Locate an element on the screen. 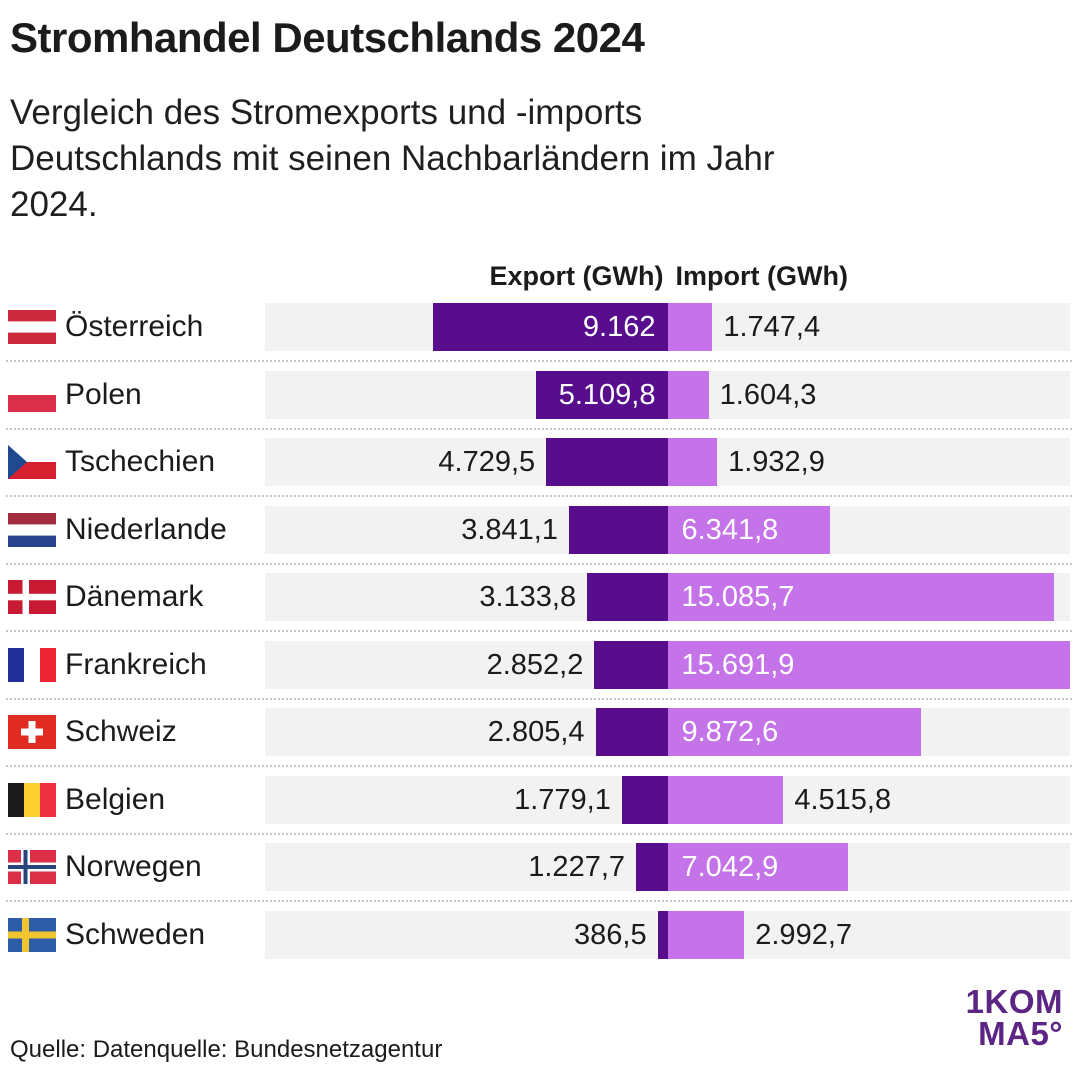 This screenshot has height=1073, width=1080. export-column-header: Export (GWh) is located at coordinates (576, 276).